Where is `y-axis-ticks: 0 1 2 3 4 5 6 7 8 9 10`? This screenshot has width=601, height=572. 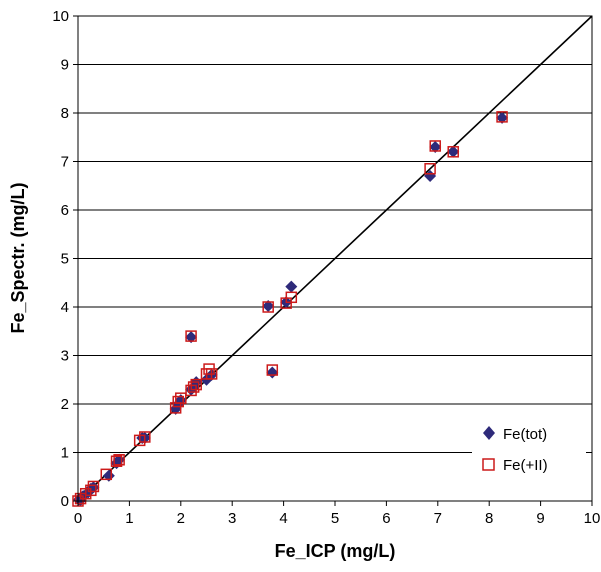
y-axis-ticks: 0 1 2 3 4 5 6 7 8 9 10 is located at coordinates (65, 259).